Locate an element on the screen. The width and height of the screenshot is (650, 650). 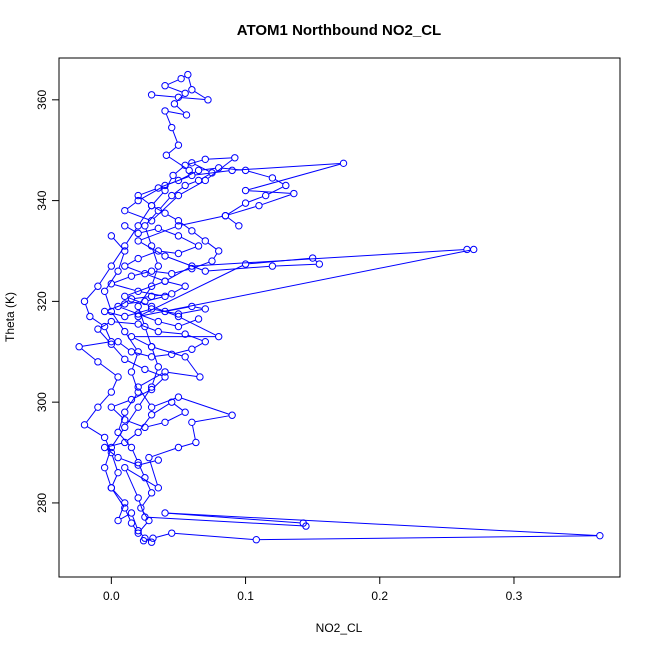
x-tick-label: 0.0 is located at coordinates (111, 596).